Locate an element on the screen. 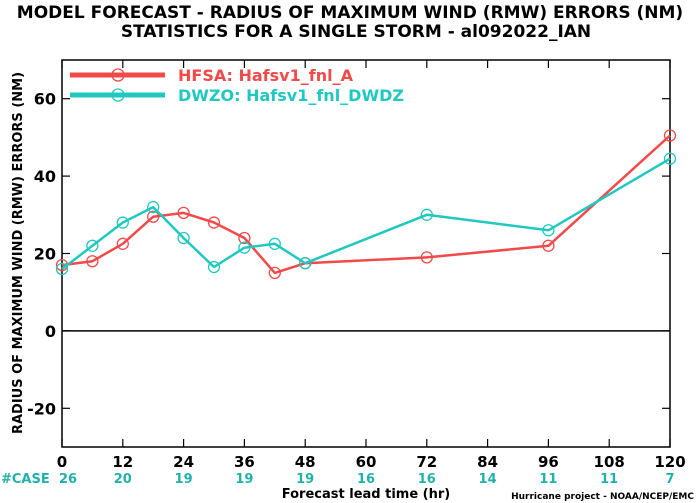 This screenshot has width=700, height=503. case-count: 26 is located at coordinates (68, 479).